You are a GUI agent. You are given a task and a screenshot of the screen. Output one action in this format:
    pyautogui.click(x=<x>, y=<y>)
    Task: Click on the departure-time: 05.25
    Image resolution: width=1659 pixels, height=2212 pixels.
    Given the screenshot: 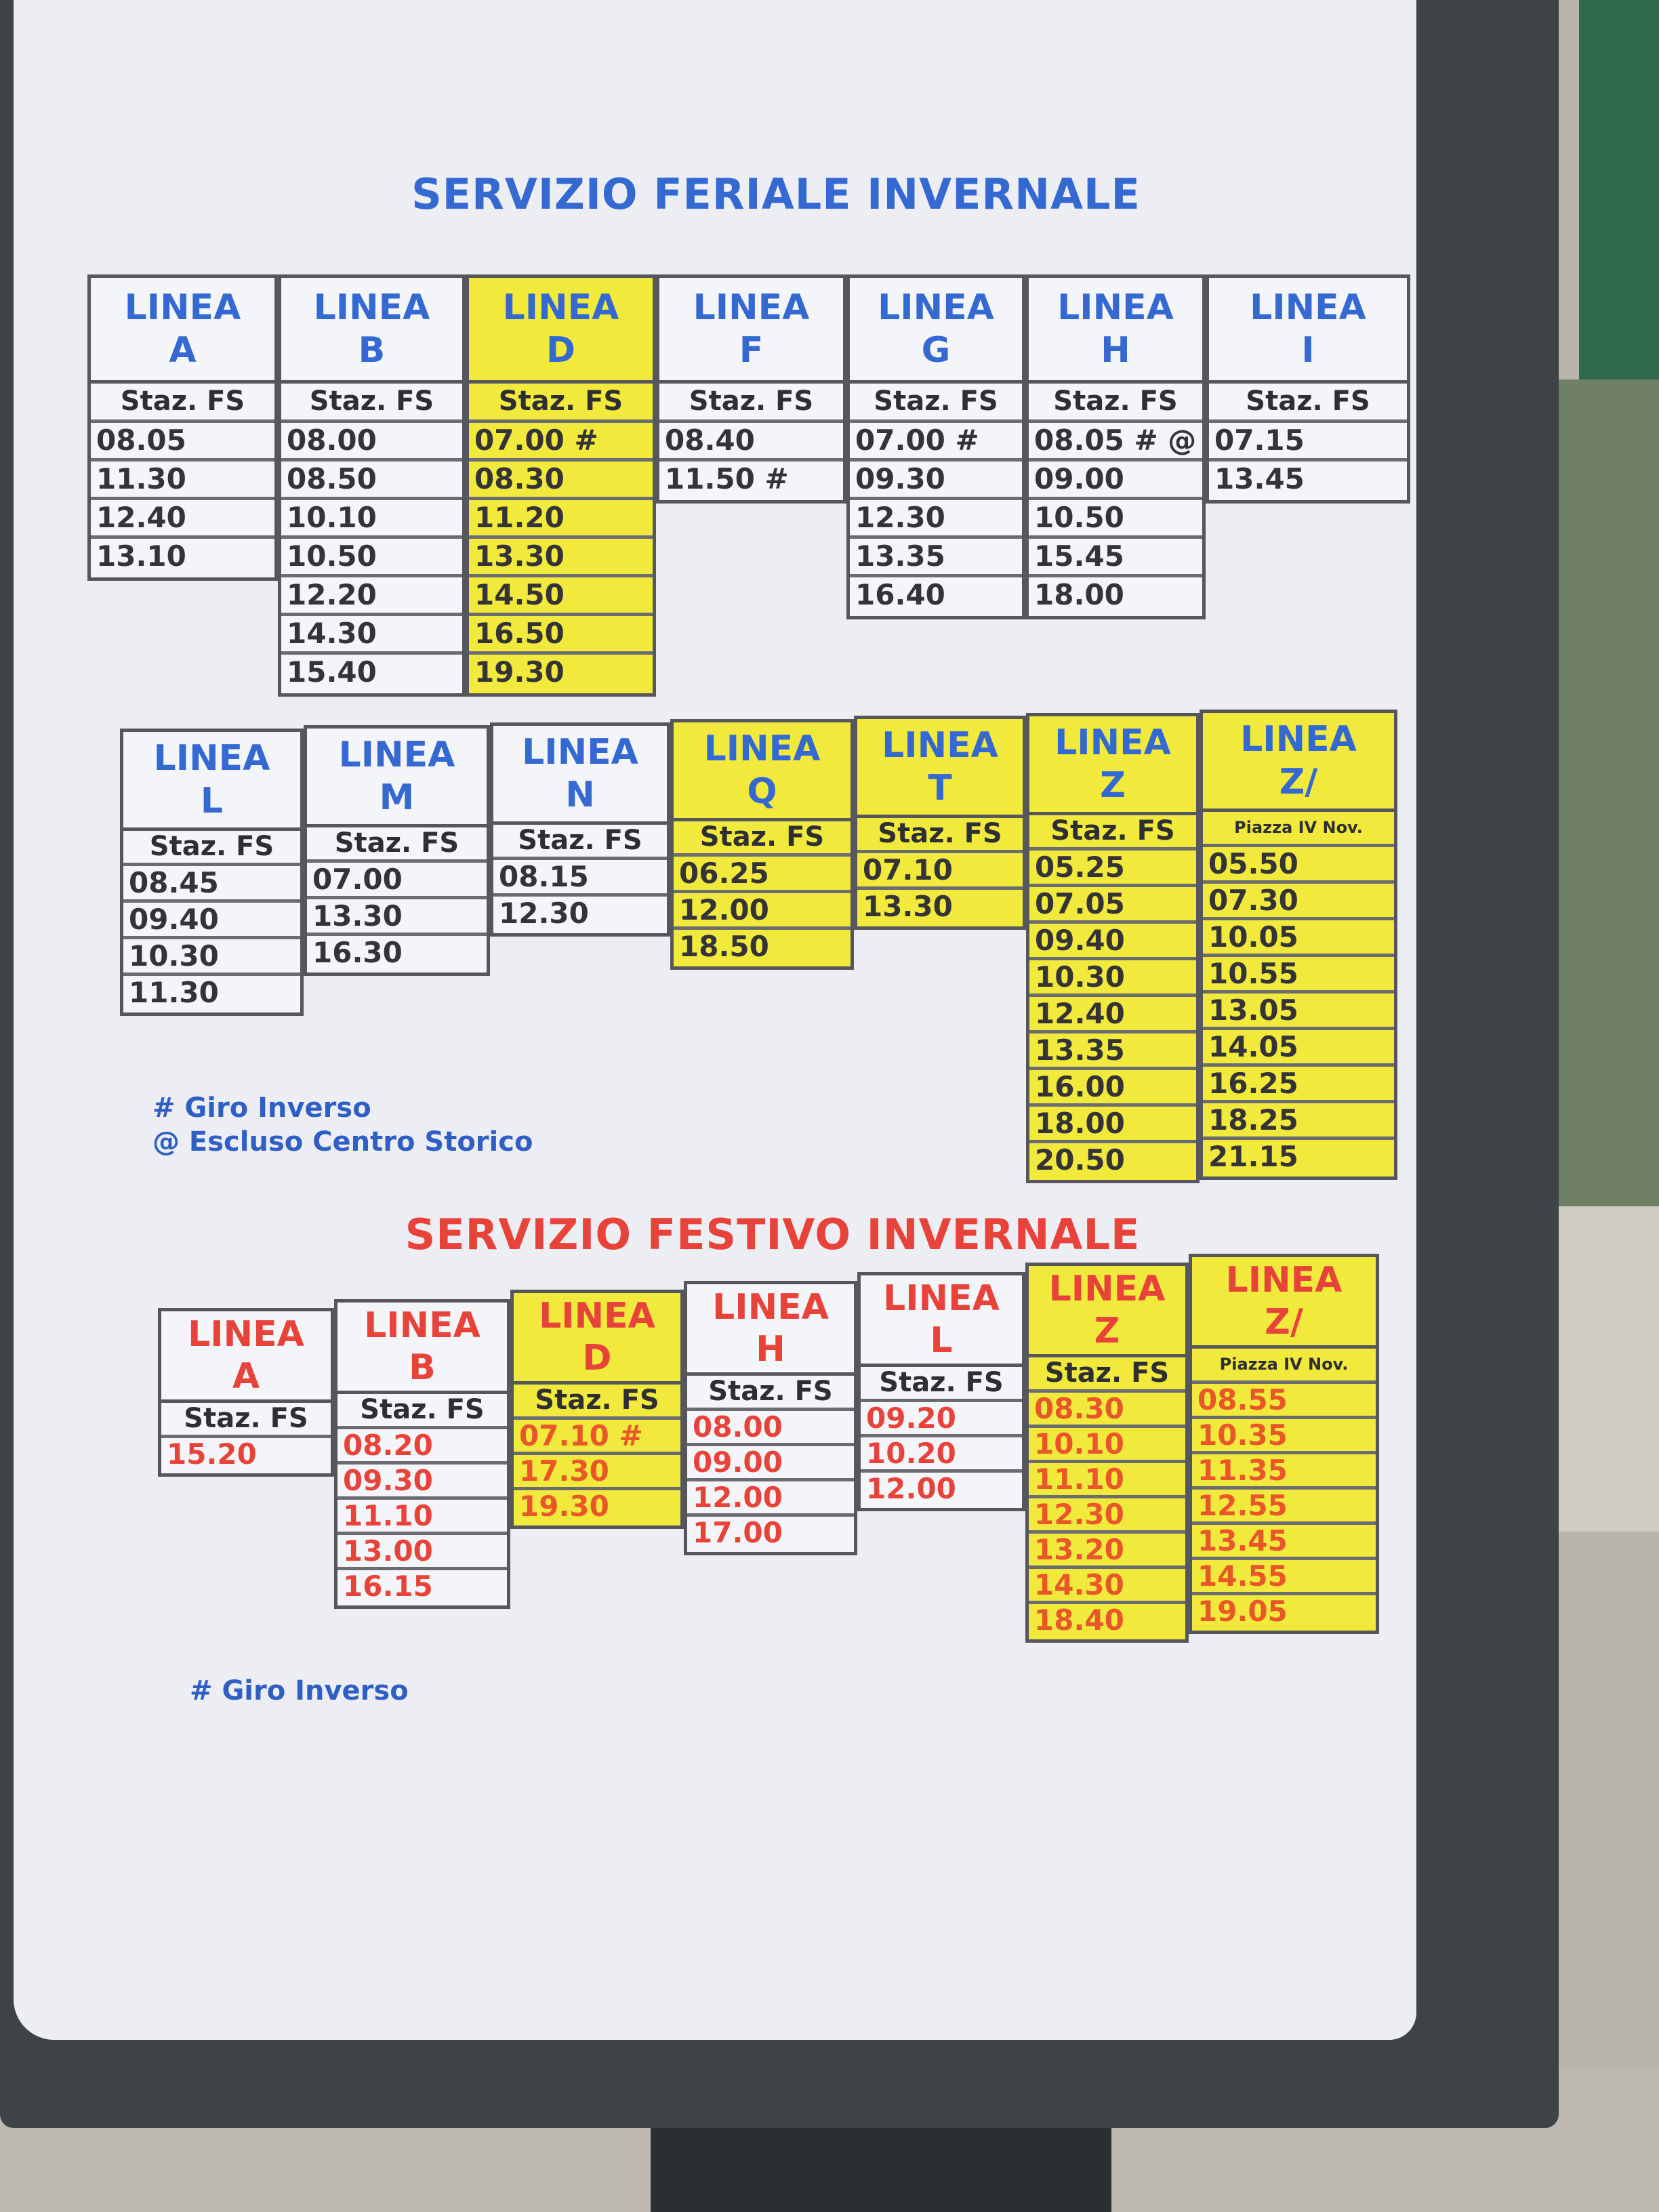 What is the action you would take?
    pyautogui.click(x=1112, y=869)
    